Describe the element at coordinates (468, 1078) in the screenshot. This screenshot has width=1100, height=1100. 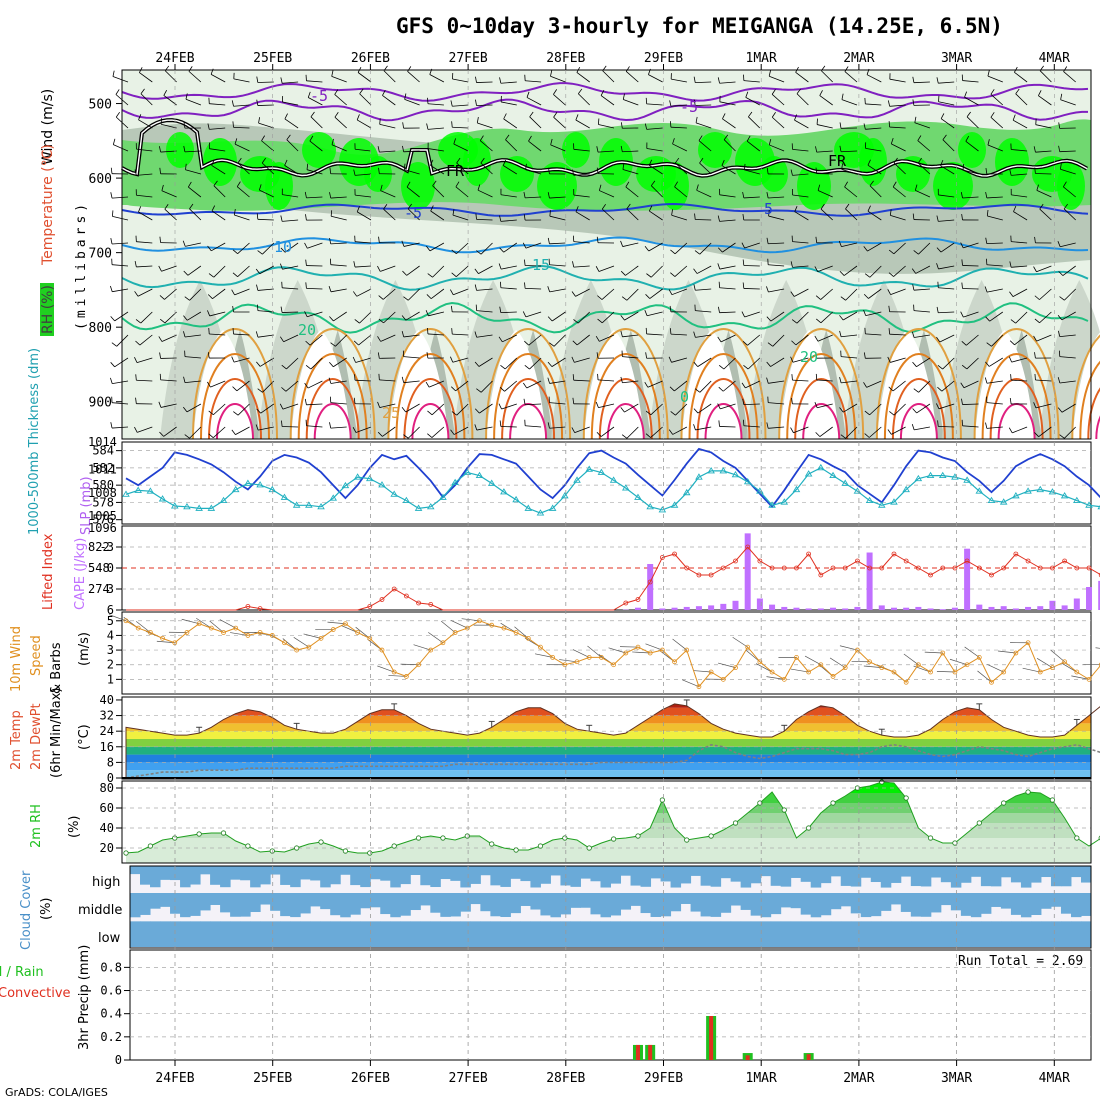
I see `bottom-date-27FEB: 27FEB` at that location.